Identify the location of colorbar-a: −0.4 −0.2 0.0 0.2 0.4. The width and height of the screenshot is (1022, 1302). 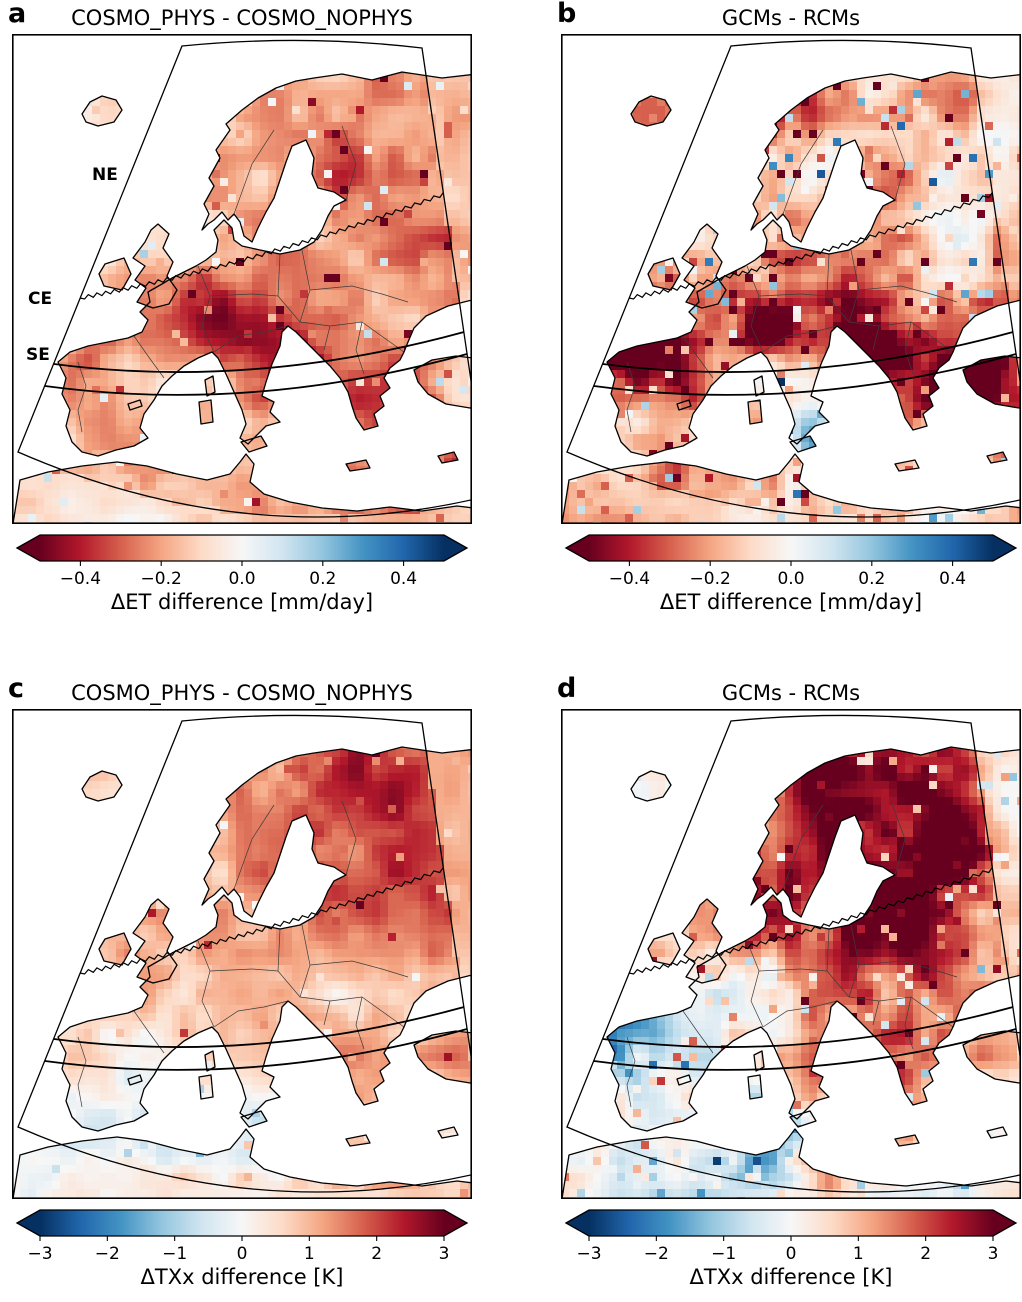
(242, 561).